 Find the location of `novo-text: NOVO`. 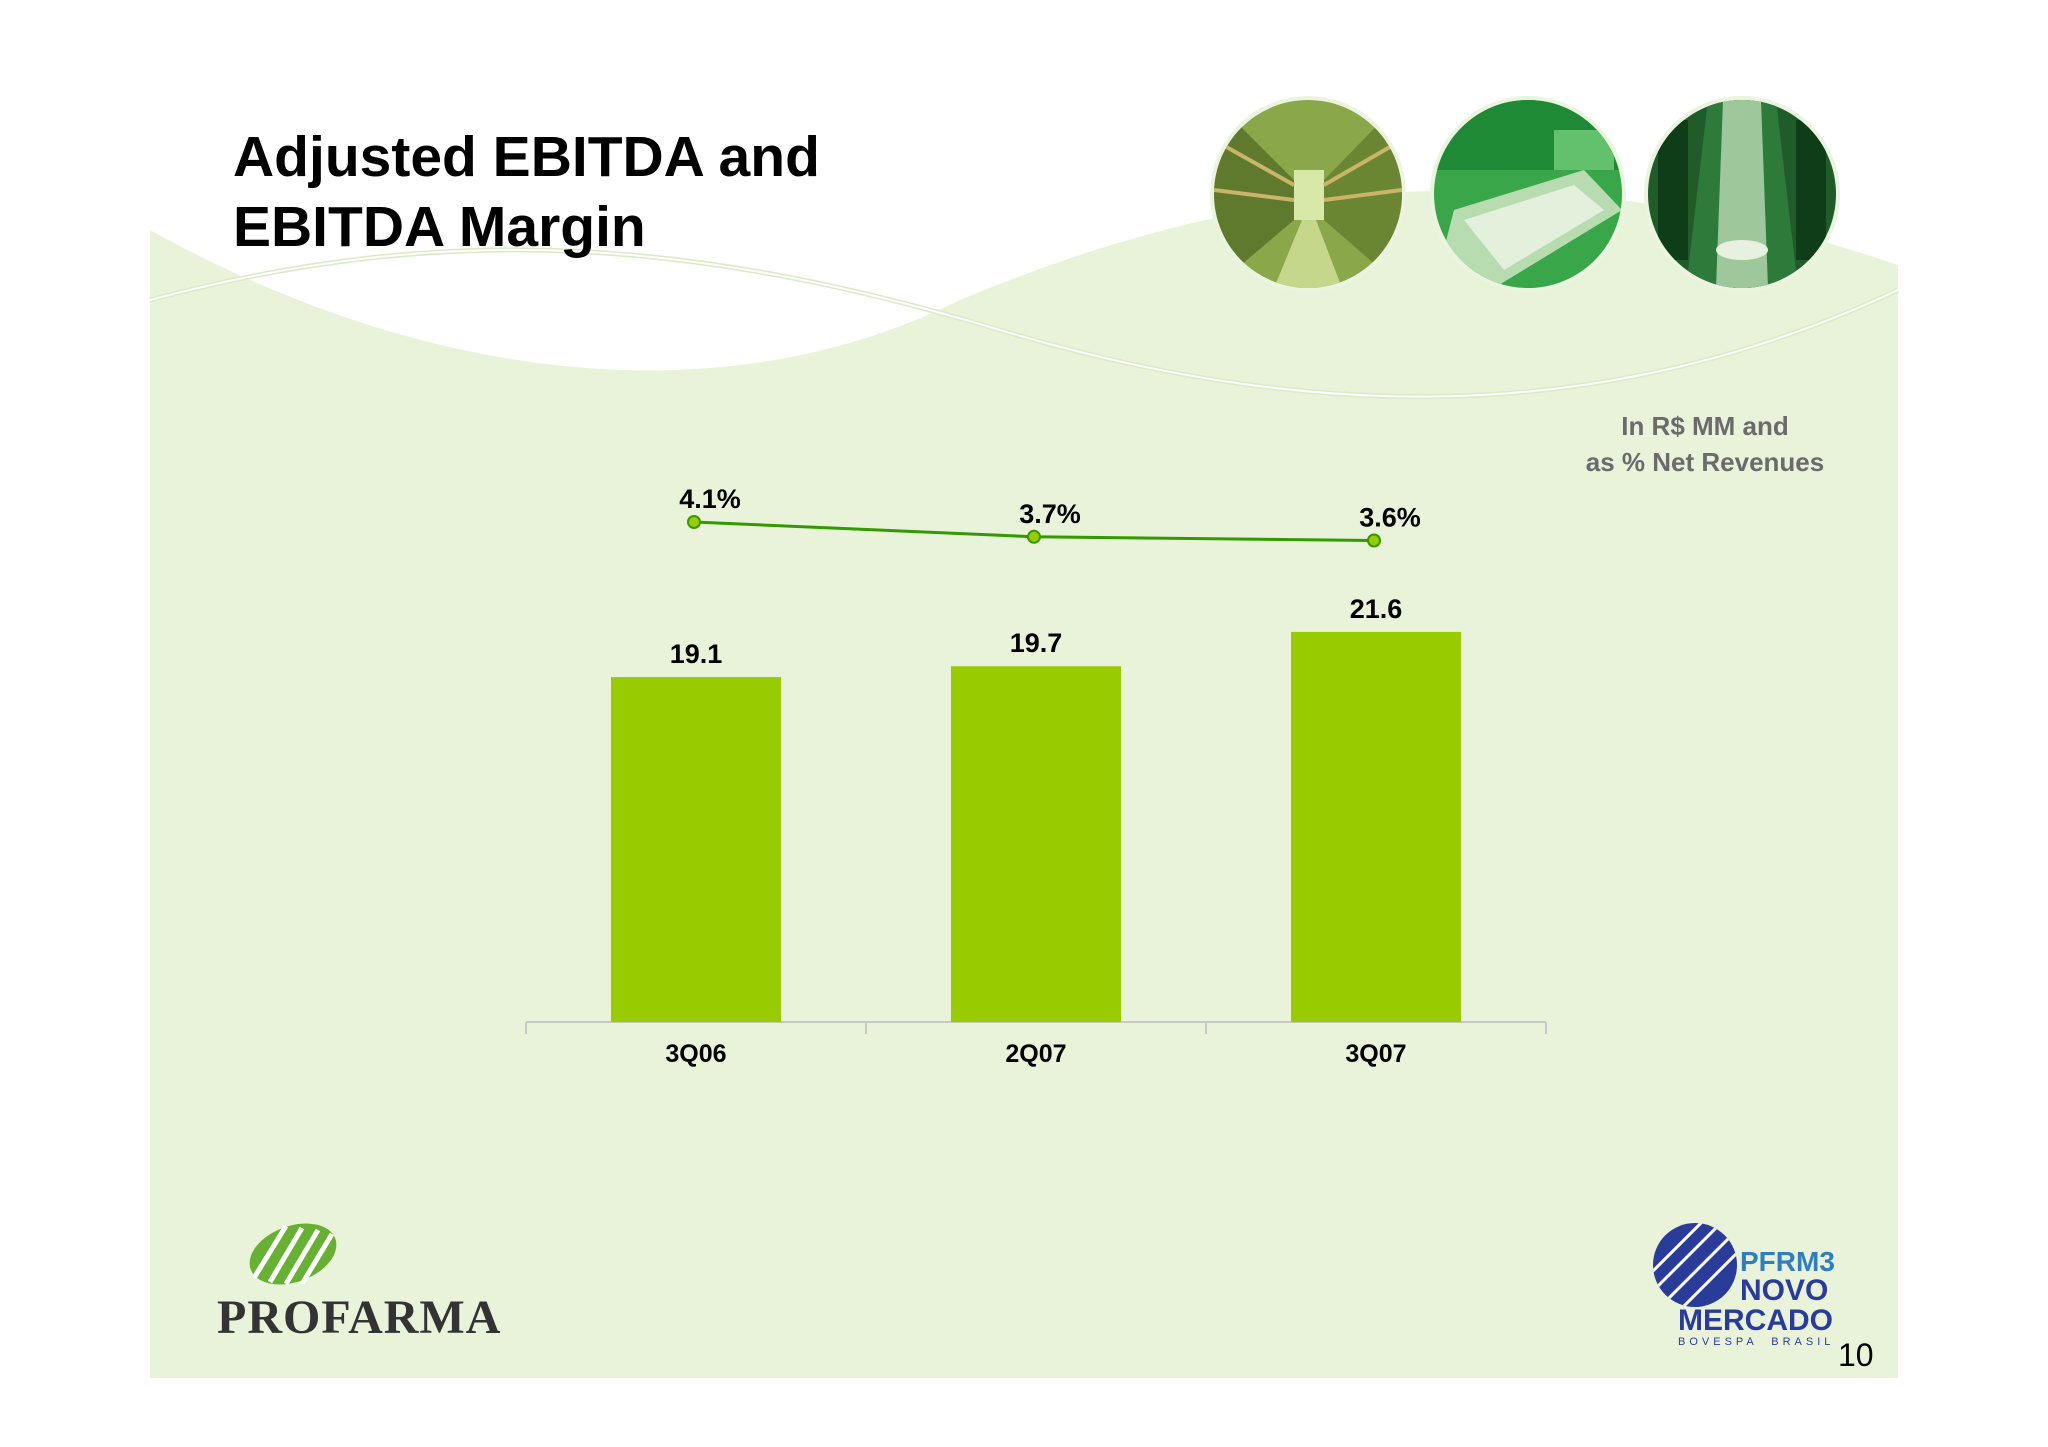

novo-text: NOVO is located at coordinates (1784, 1290).